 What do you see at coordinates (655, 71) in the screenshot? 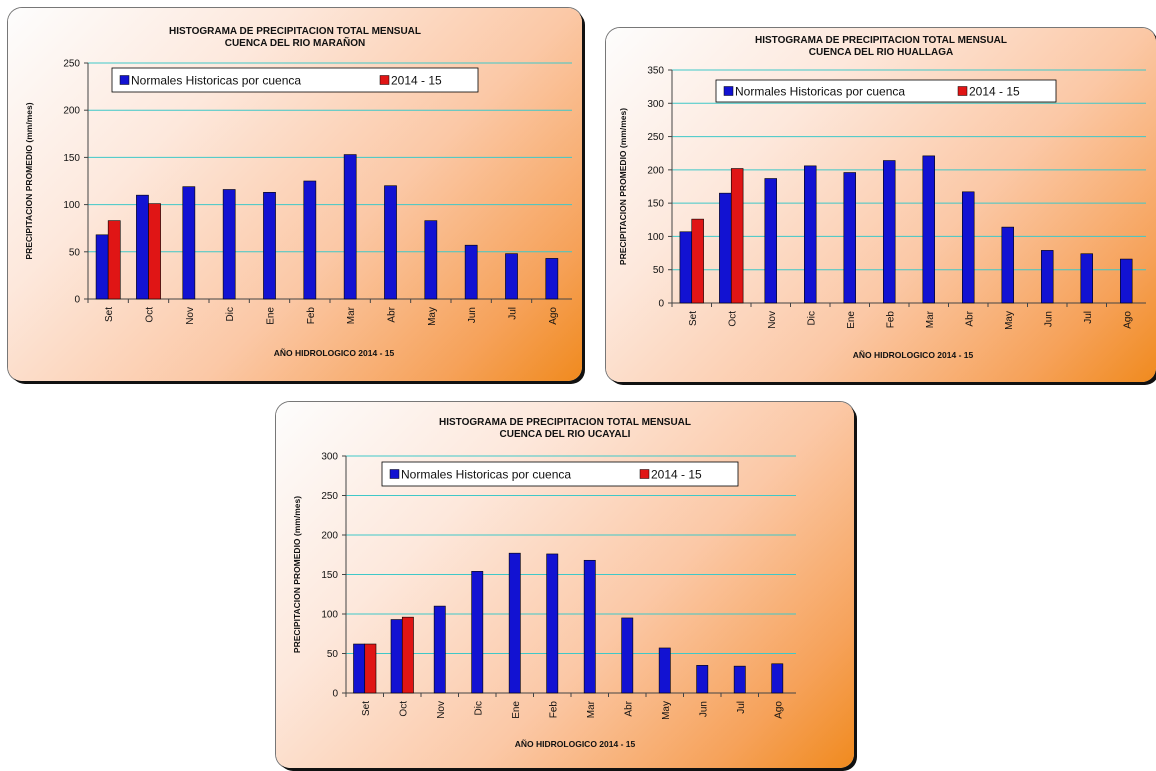
I see `y-tick-label: 350` at bounding box center [655, 71].